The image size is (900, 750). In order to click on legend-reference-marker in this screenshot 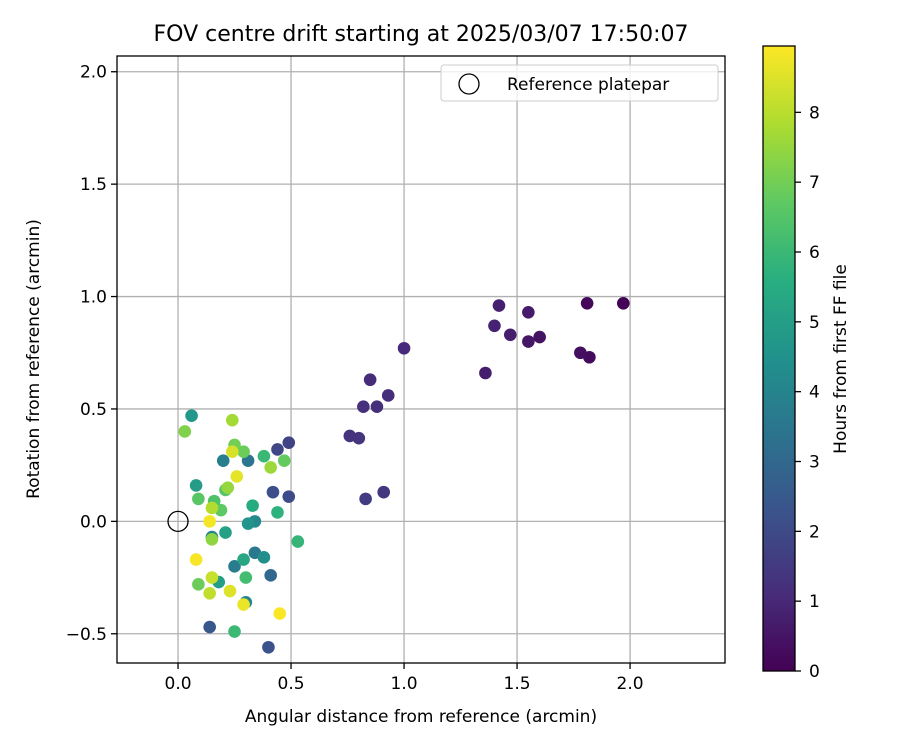, I will do `click(469, 84)`.